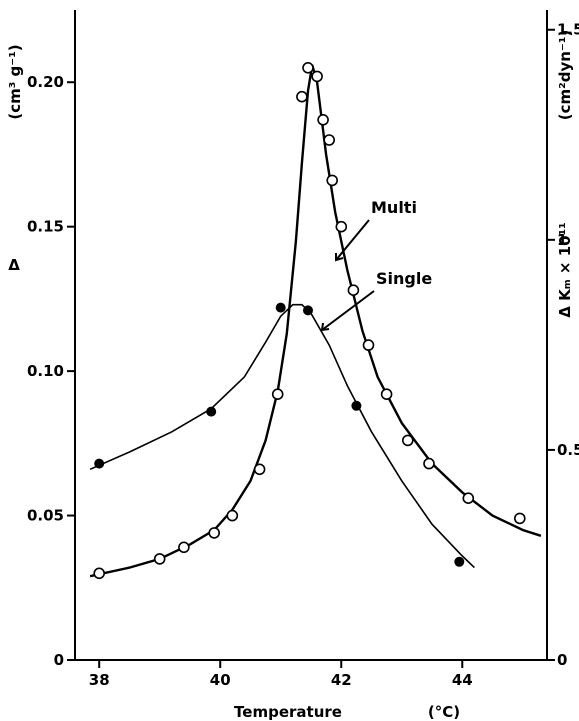 Image resolution: width=579 pixels, height=721 pixels. Describe the element at coordinates (341, 680) in the screenshot. I see `x-tick-label: 42` at that location.